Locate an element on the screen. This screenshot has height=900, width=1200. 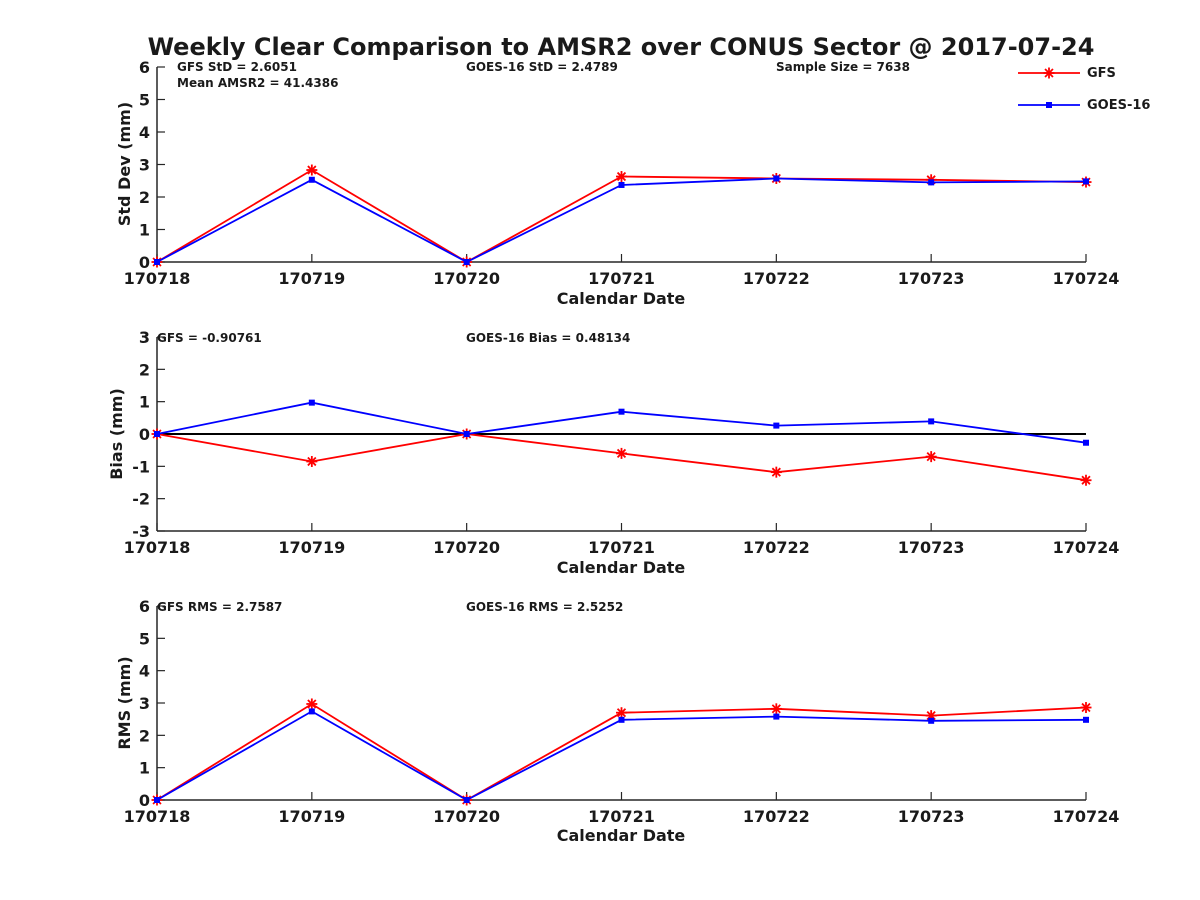
bias-x-axis-label: Calendar Date is located at coordinates (621, 567).